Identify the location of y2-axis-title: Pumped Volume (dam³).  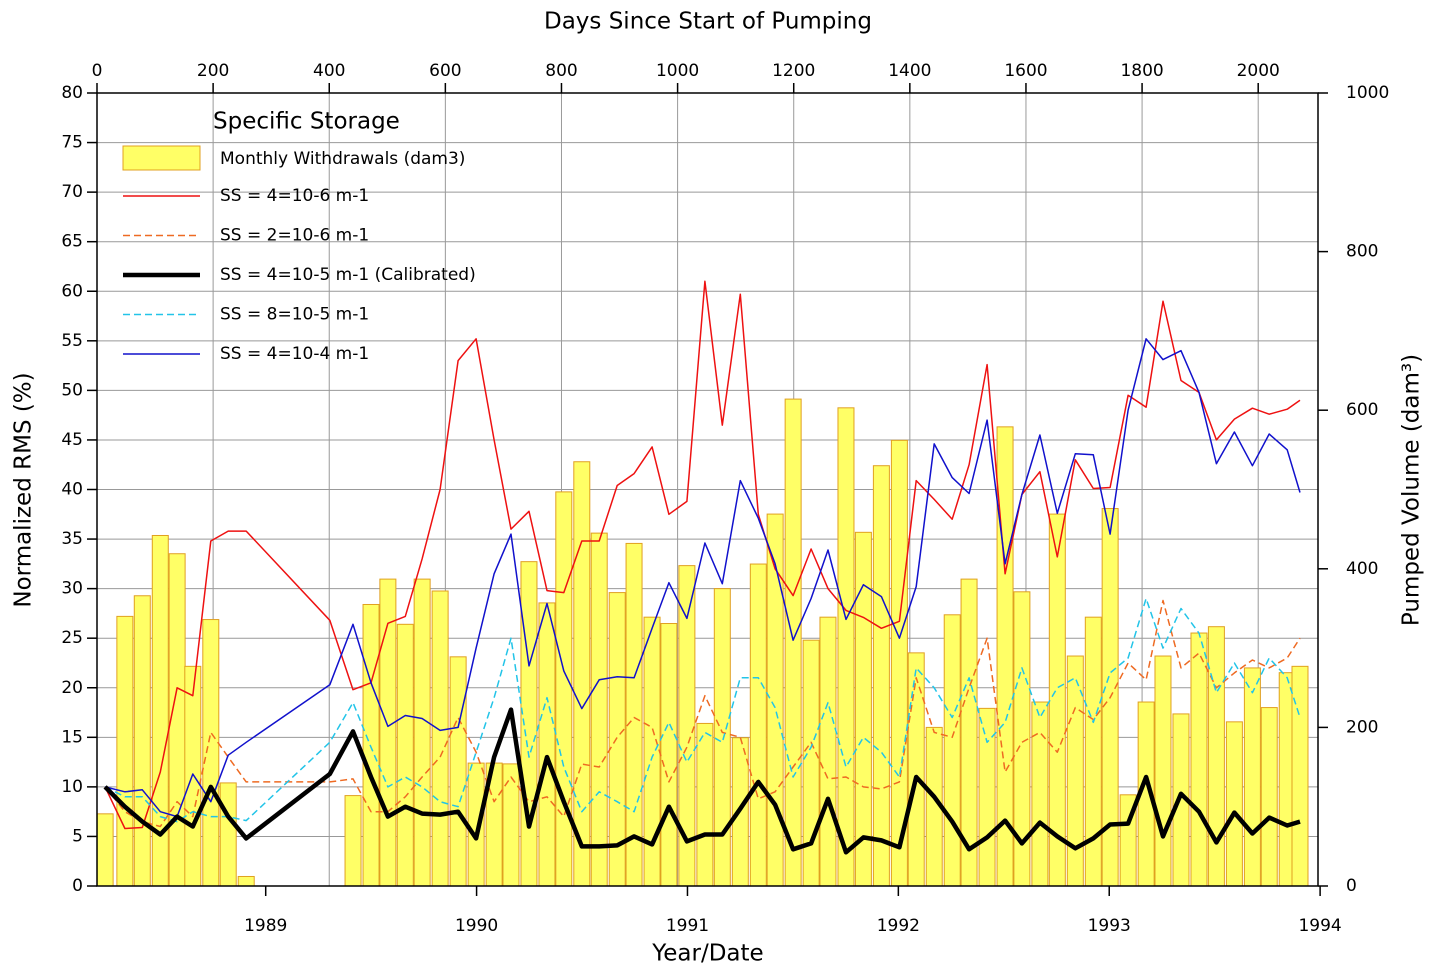
(1412, 490).